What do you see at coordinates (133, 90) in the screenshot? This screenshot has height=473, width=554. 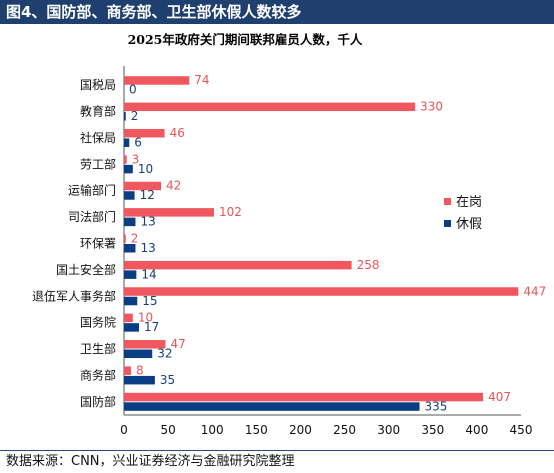 I see `data-label-furloughed: 0` at bounding box center [133, 90].